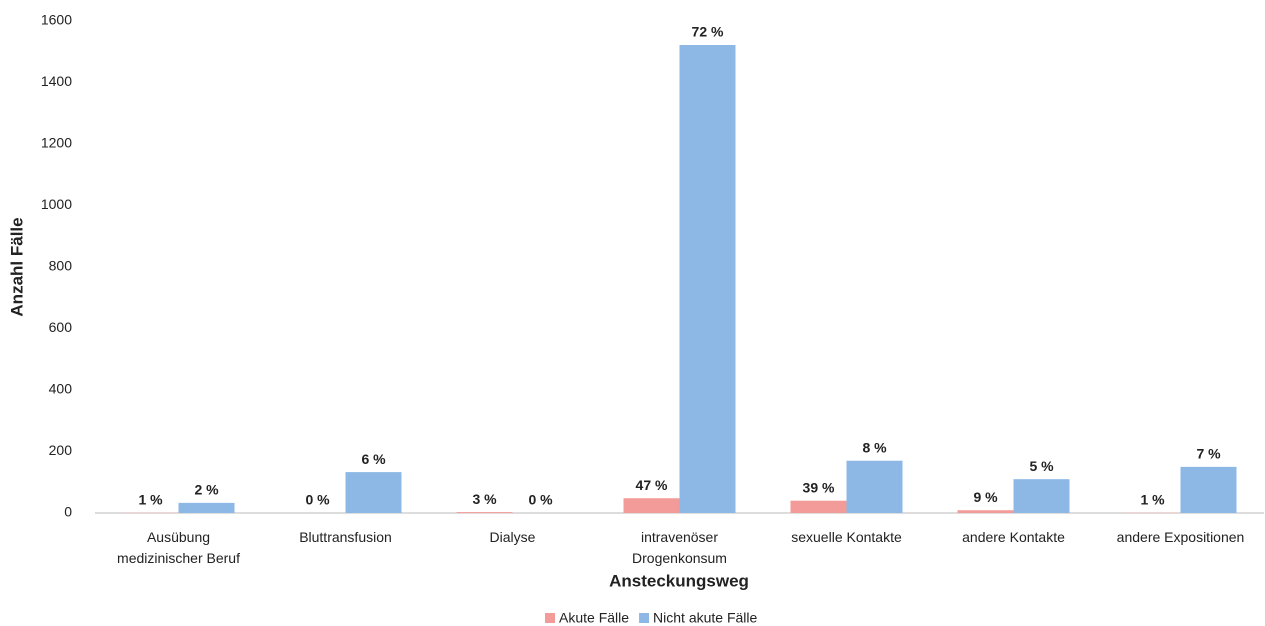 The width and height of the screenshot is (1265, 626). Describe the element at coordinates (178, 537) in the screenshot. I see `x-tick-label-line: Ausübung` at that location.